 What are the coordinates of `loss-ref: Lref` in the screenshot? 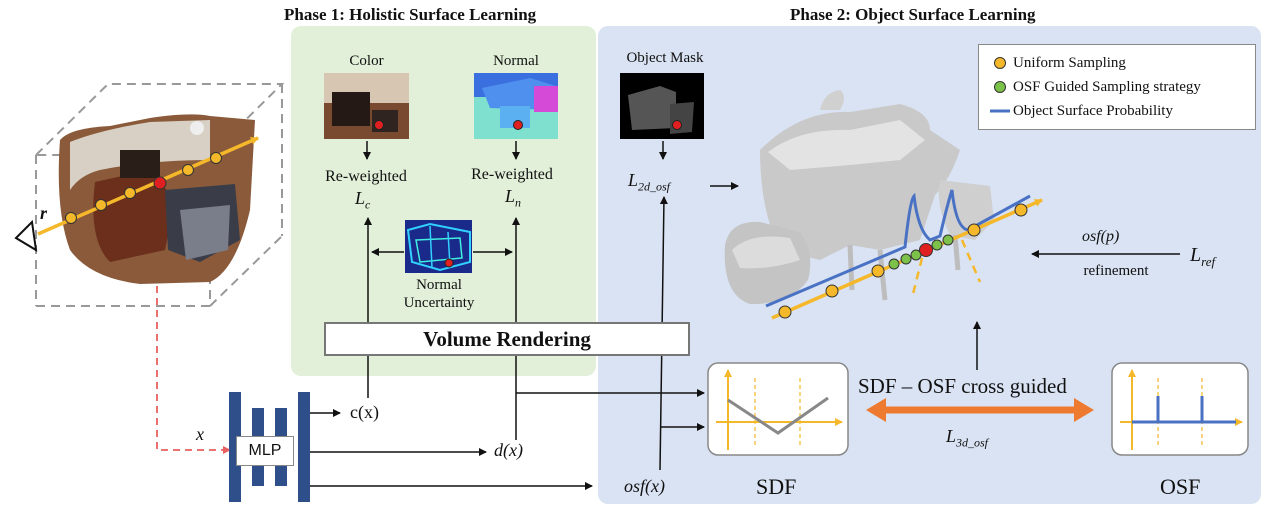 It's located at (1203, 256).